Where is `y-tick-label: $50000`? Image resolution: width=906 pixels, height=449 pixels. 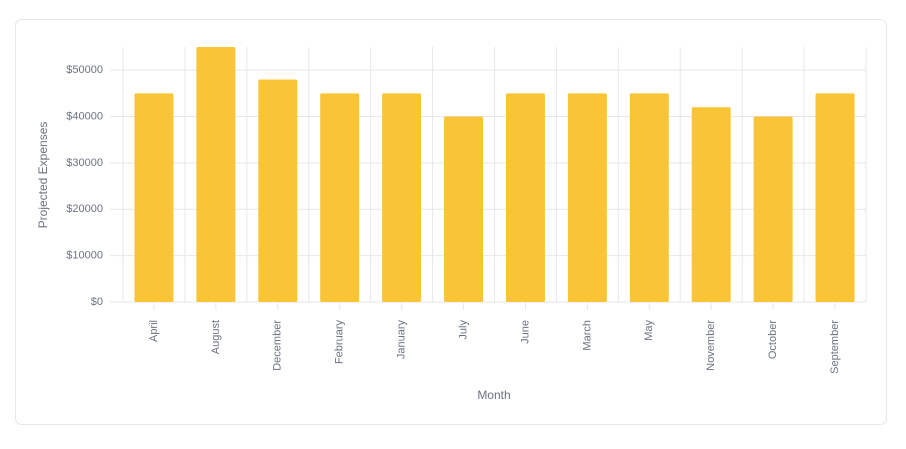 y-tick-label: $50000 is located at coordinates (84, 70).